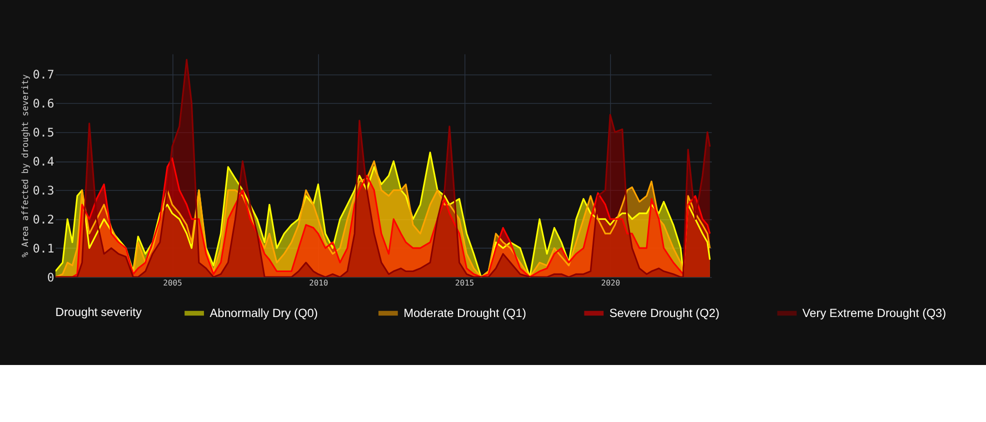  What do you see at coordinates (50, 277) in the screenshot?
I see `y-tick-label: 0` at bounding box center [50, 277].